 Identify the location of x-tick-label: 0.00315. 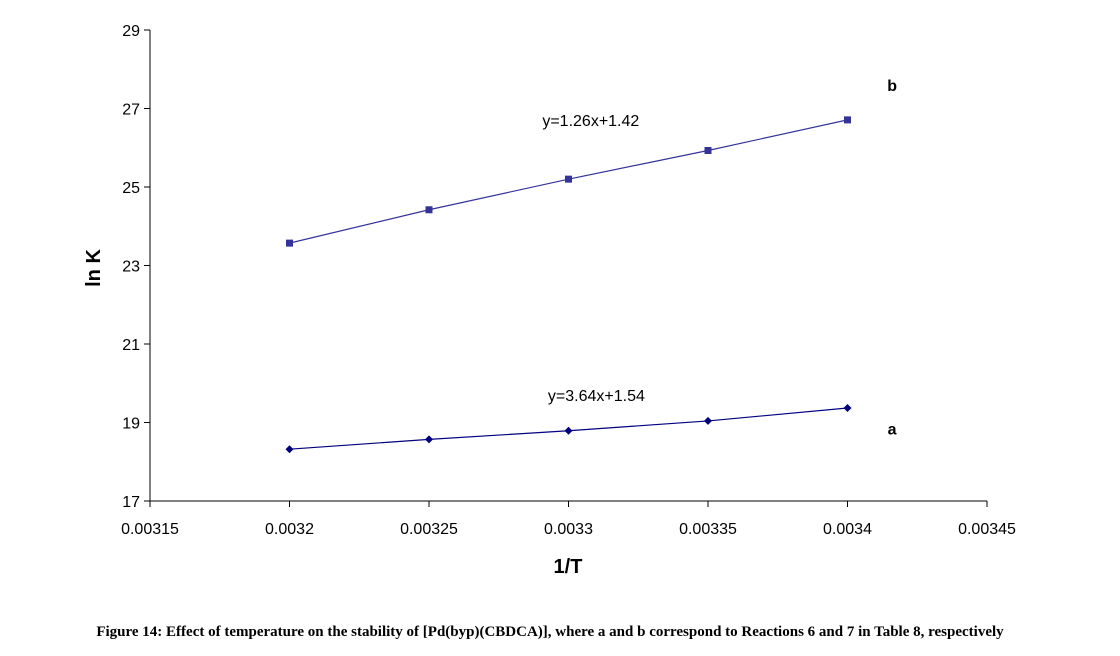
(150, 529).